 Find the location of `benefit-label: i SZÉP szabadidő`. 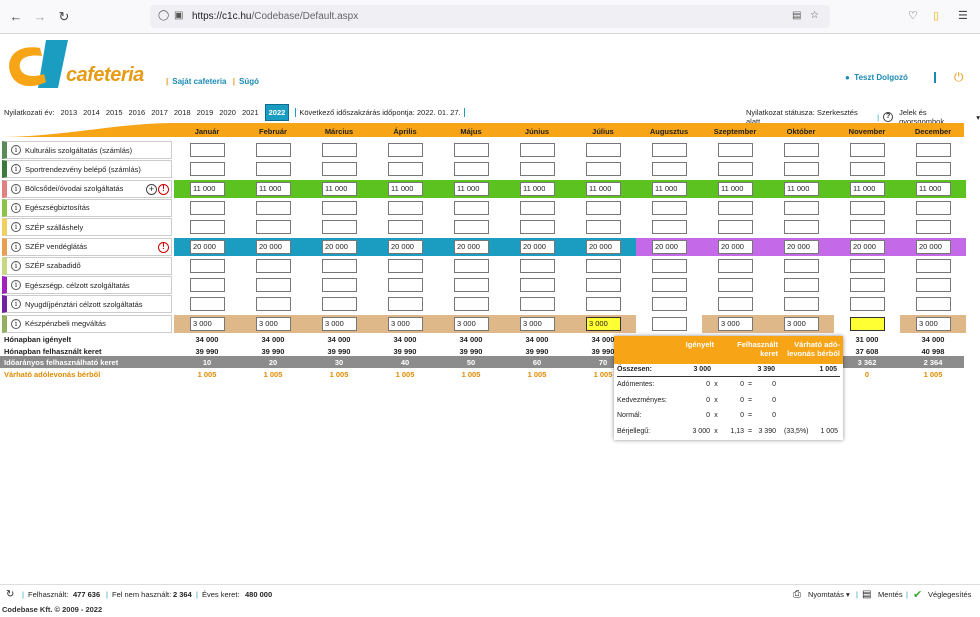

benefit-label: i SZÉP szabadidő is located at coordinates (87, 265).